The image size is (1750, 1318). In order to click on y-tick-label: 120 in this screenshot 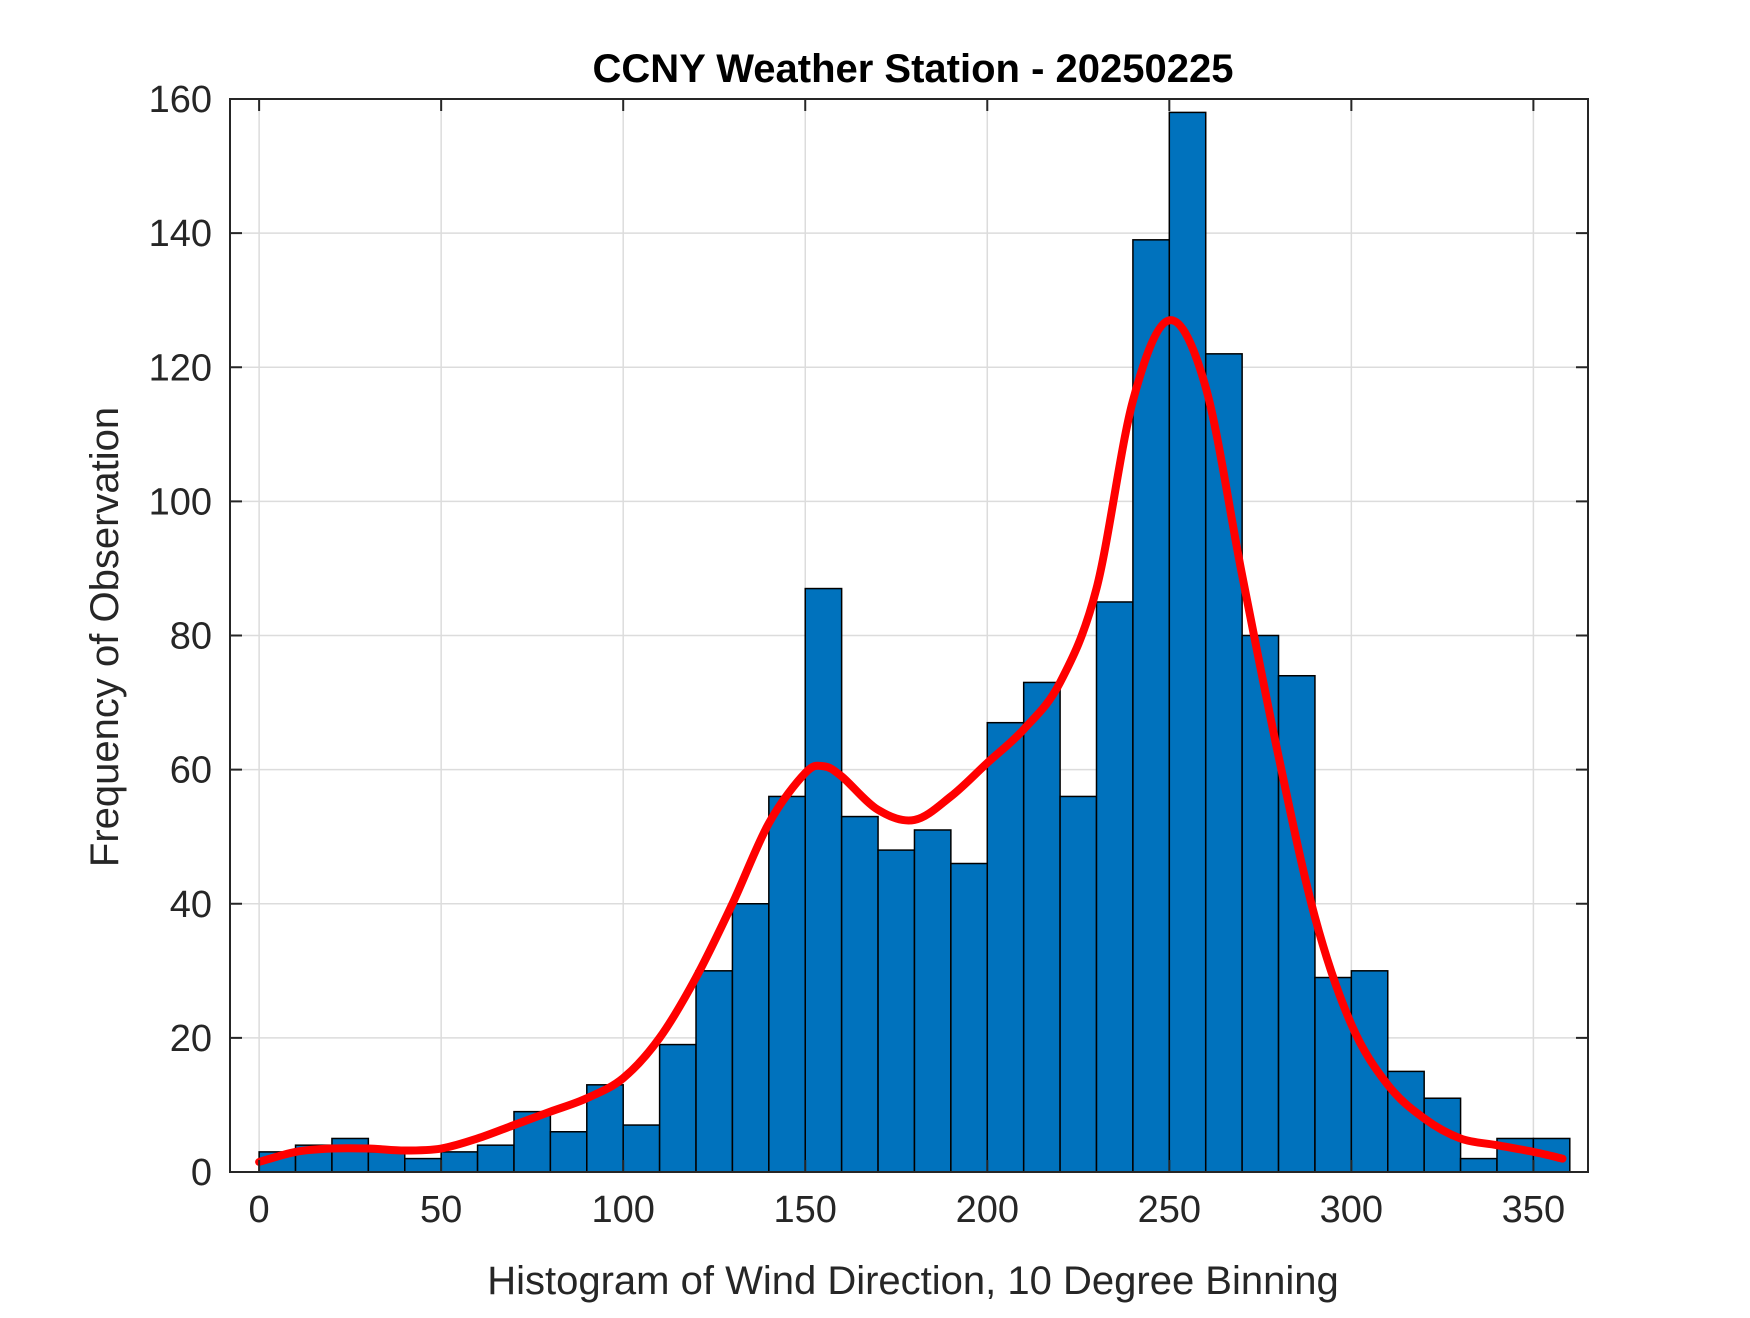, I will do `click(180, 368)`.